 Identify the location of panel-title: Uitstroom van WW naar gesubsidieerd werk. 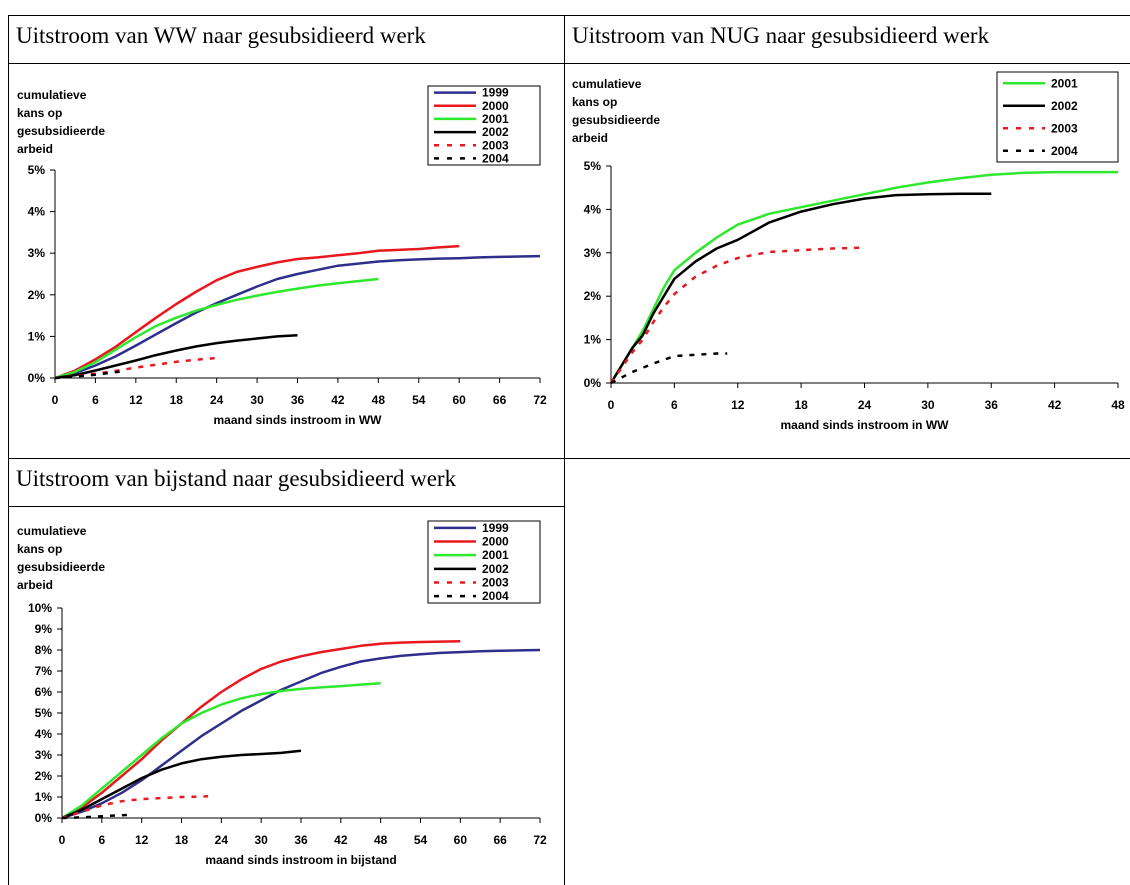
(221, 35).